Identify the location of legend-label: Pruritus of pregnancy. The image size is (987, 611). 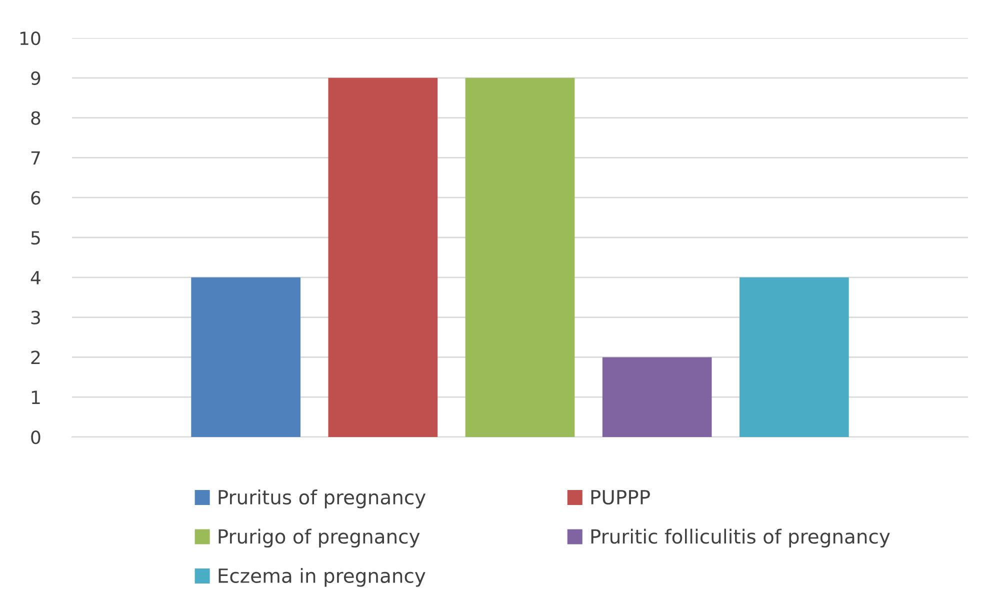
(322, 499).